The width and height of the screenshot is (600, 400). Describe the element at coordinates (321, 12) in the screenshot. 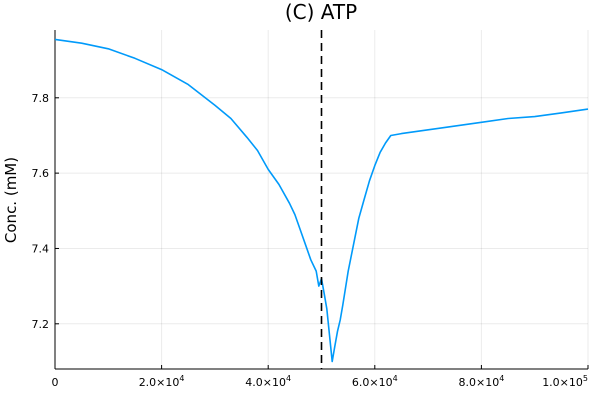

I see `chart-title: (C) ATP` at that location.